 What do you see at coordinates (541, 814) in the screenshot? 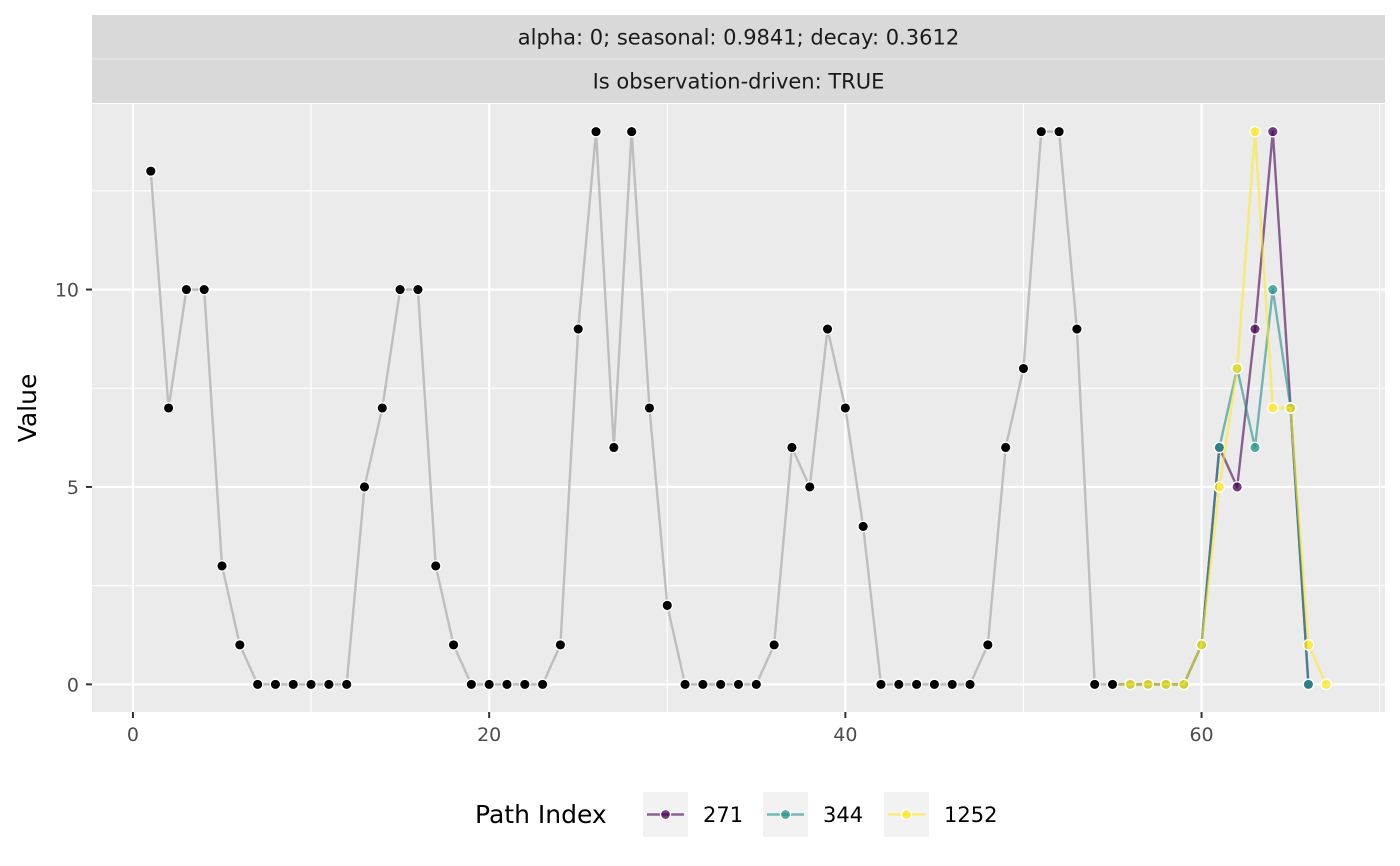
I see `legend-title: Path Index` at bounding box center [541, 814].